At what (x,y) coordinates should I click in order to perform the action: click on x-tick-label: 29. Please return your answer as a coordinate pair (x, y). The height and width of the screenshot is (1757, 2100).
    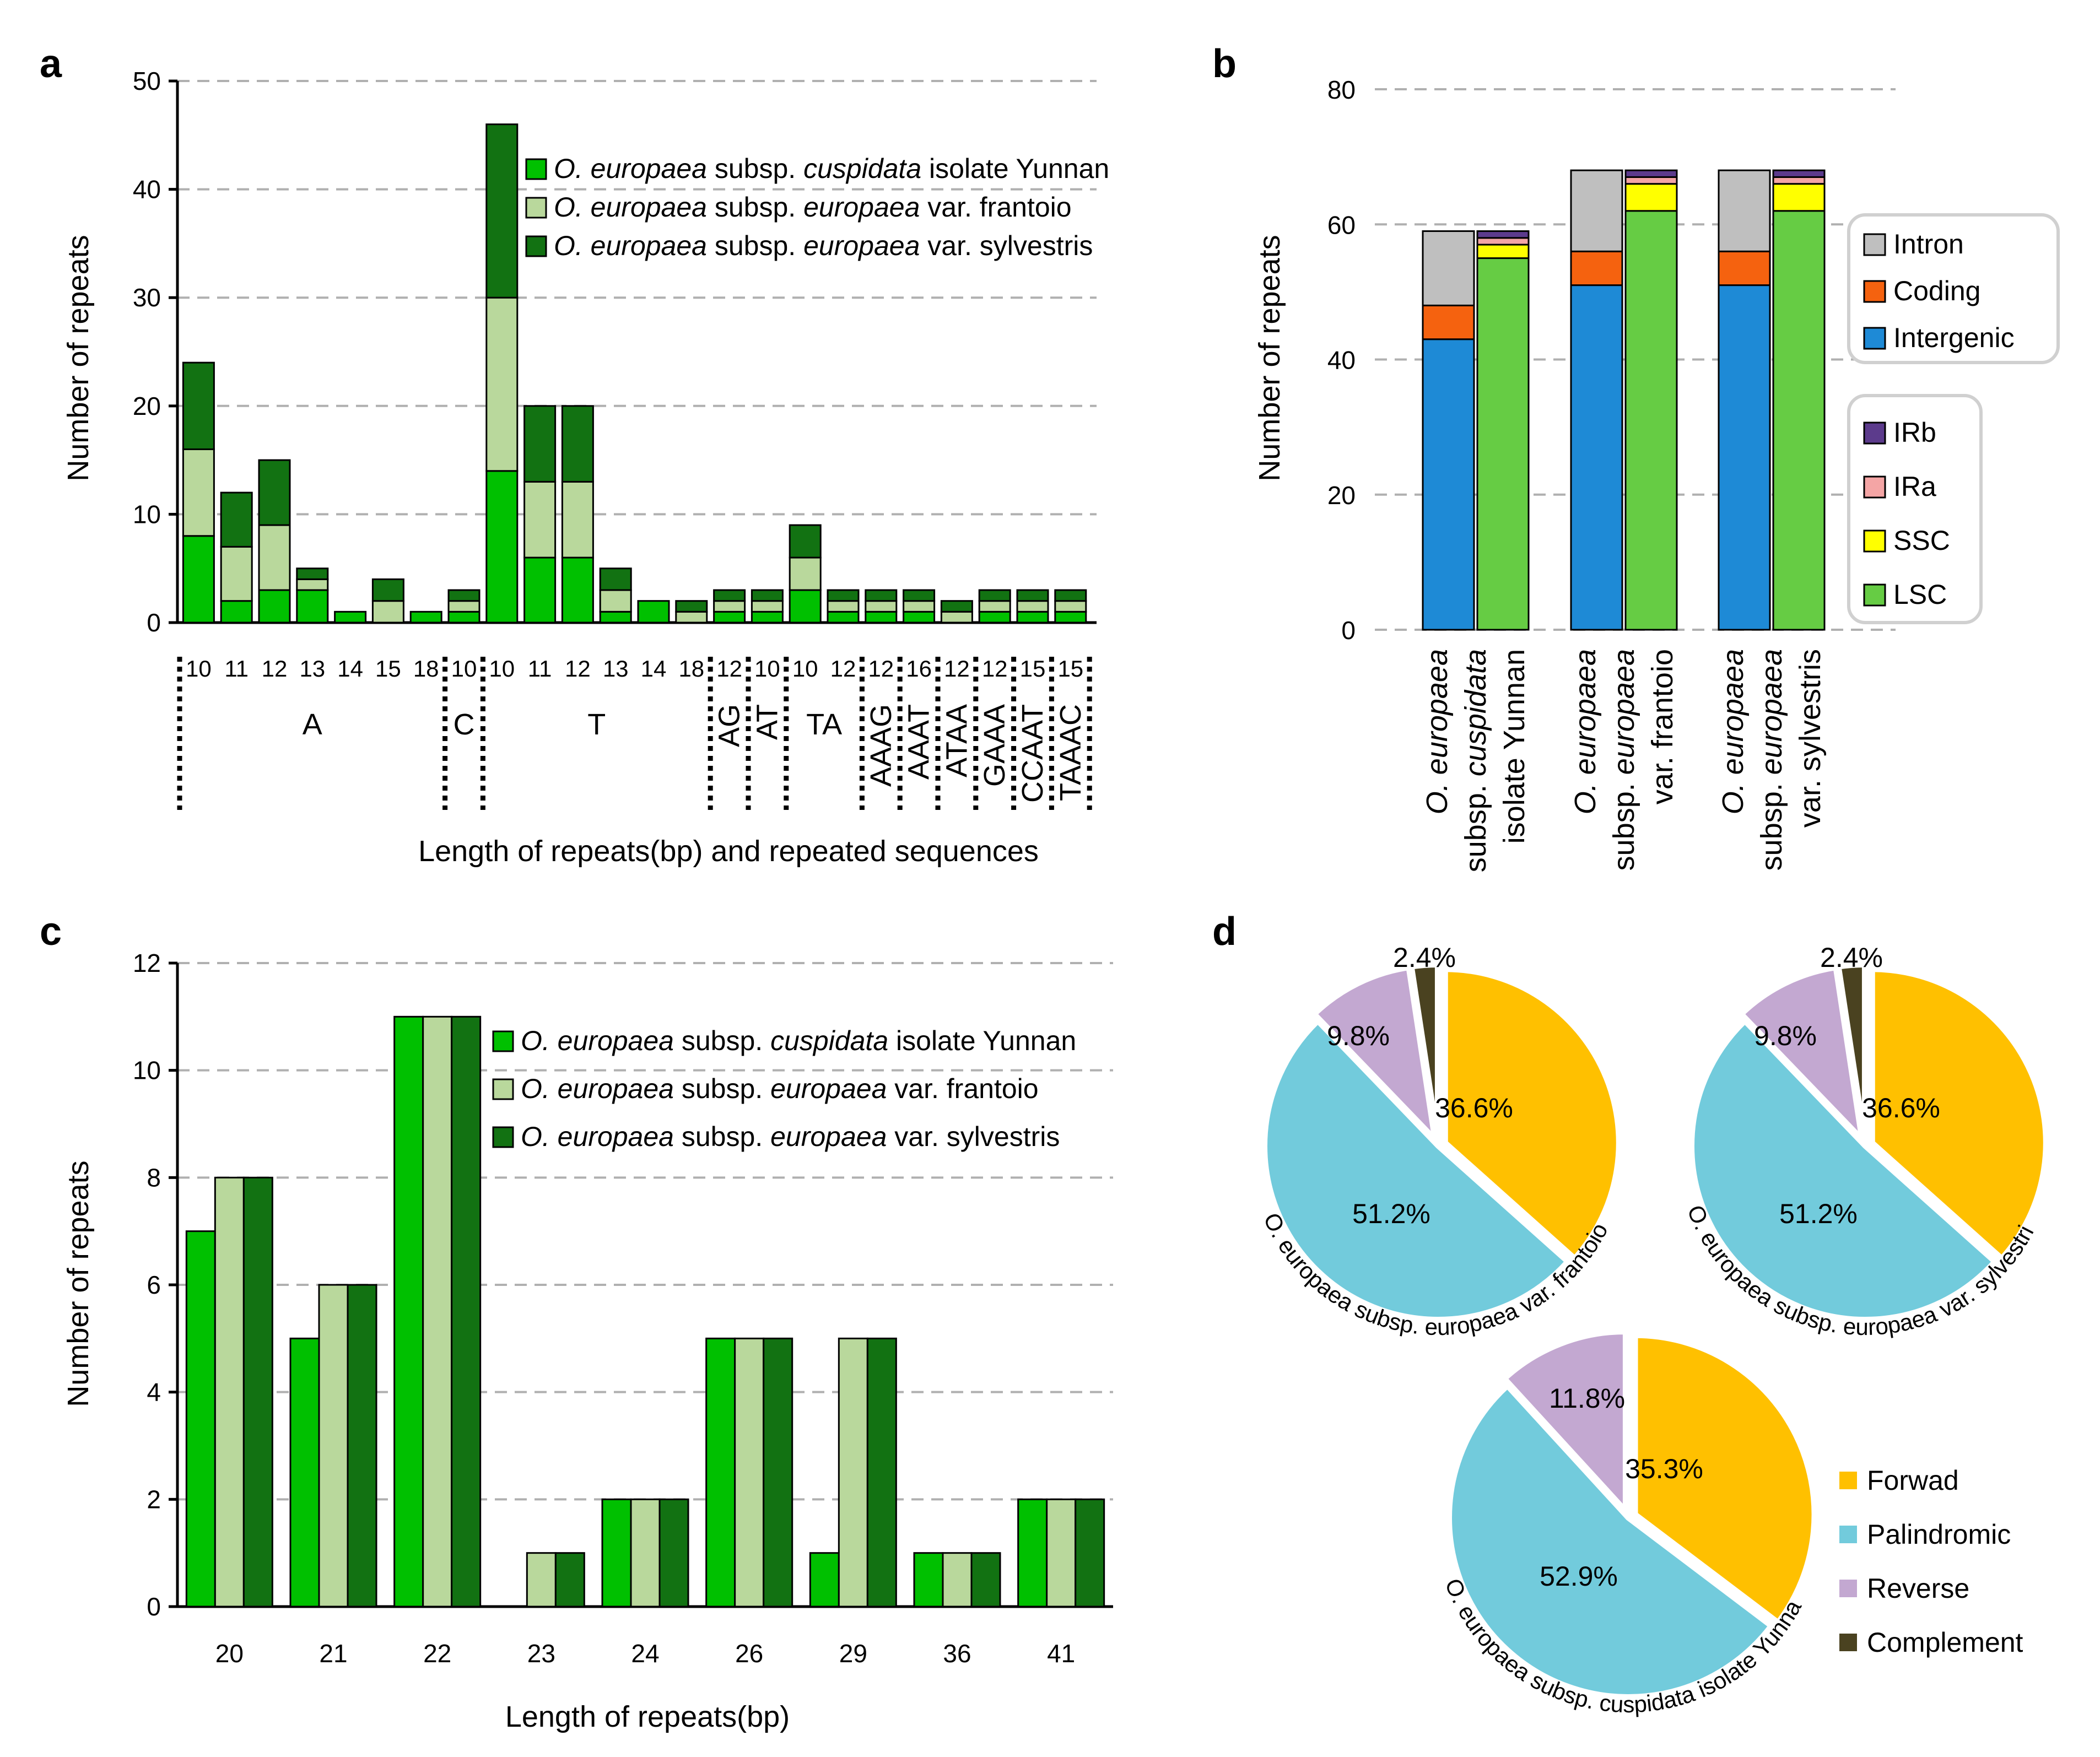
    Looking at the image, I should click on (853, 1653).